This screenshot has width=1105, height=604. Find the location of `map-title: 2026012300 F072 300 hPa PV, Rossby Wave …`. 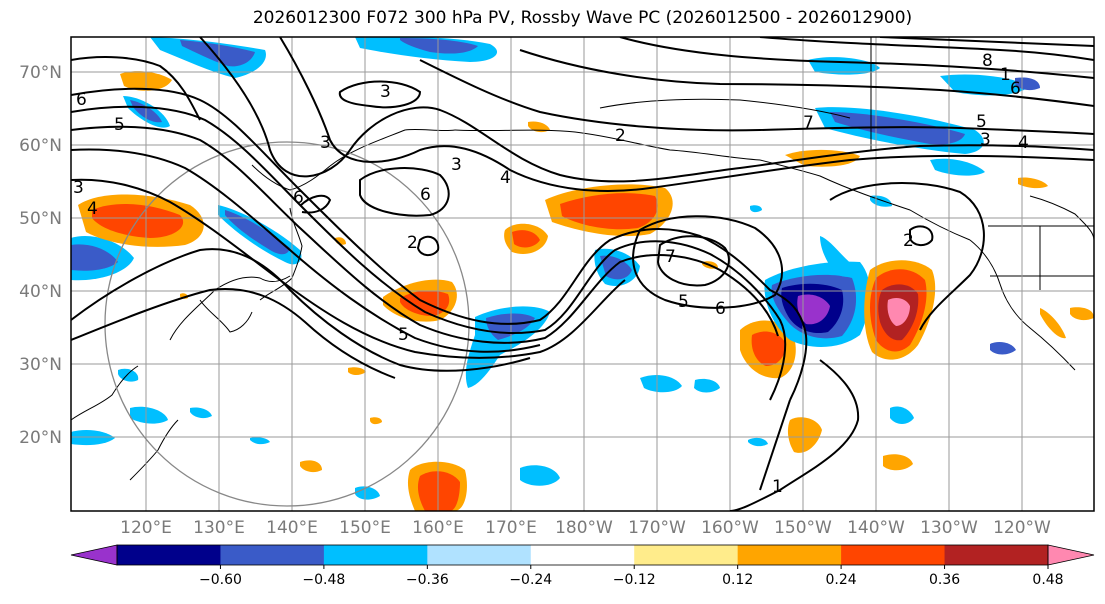

map-title: 2026012300 F072 300 hPa PV, Rossby Wave … is located at coordinates (582, 18).